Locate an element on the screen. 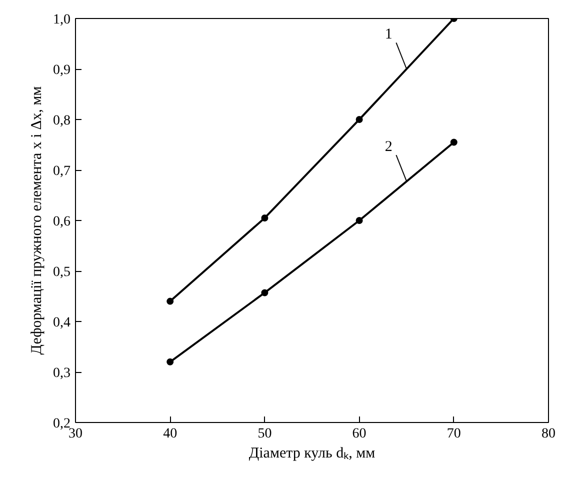  x-tick-label: 40 is located at coordinates (170, 434).